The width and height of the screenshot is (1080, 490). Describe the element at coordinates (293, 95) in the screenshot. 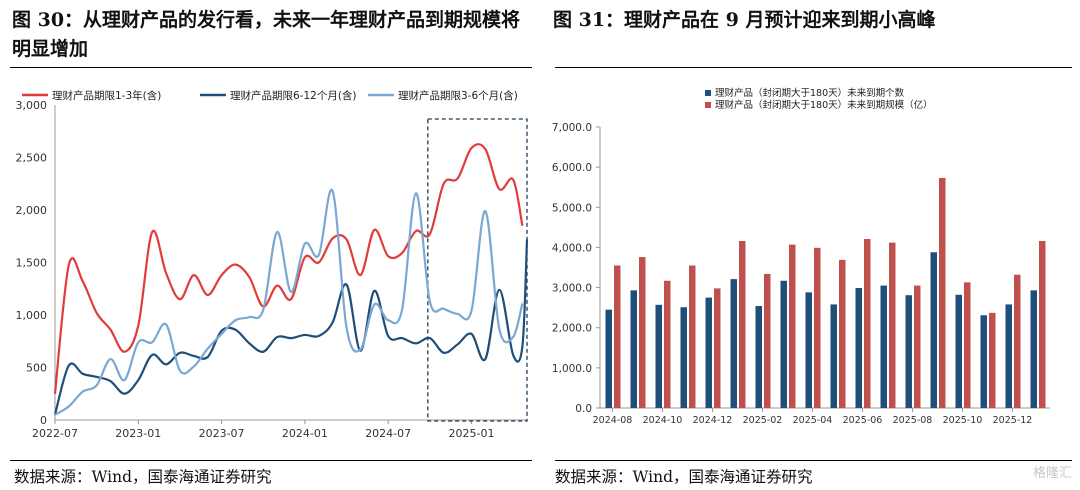

I see `legend-label-2: 理财产品期限6-12个月(含)` at that location.